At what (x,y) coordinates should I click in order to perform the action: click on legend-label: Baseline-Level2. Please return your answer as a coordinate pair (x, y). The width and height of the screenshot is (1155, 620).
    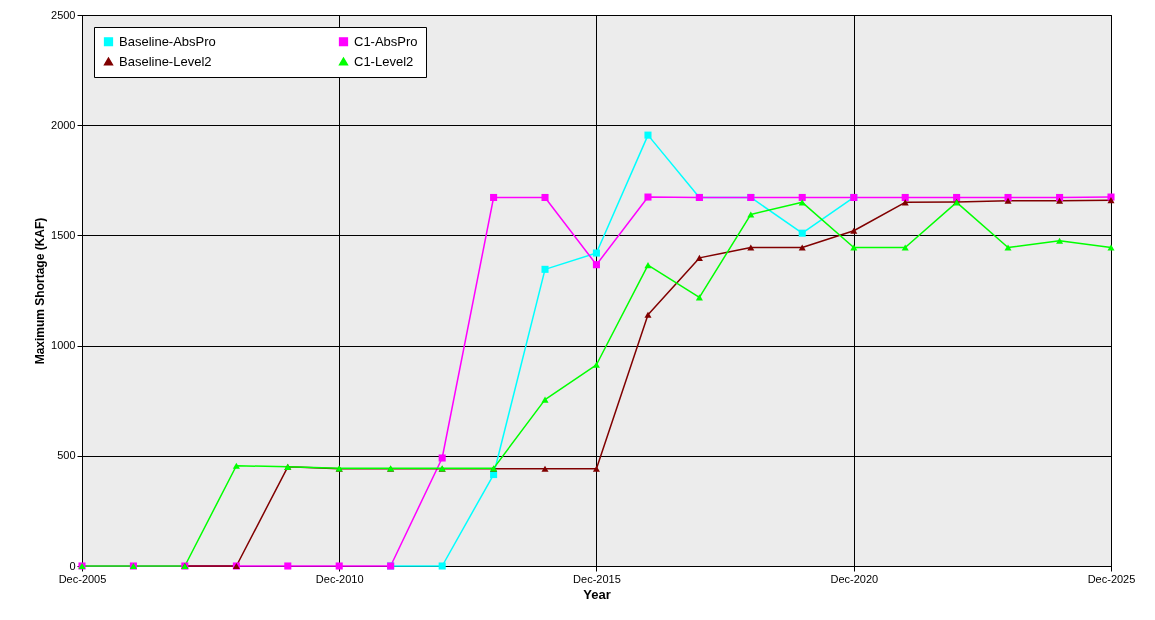
    Looking at the image, I should click on (165, 61).